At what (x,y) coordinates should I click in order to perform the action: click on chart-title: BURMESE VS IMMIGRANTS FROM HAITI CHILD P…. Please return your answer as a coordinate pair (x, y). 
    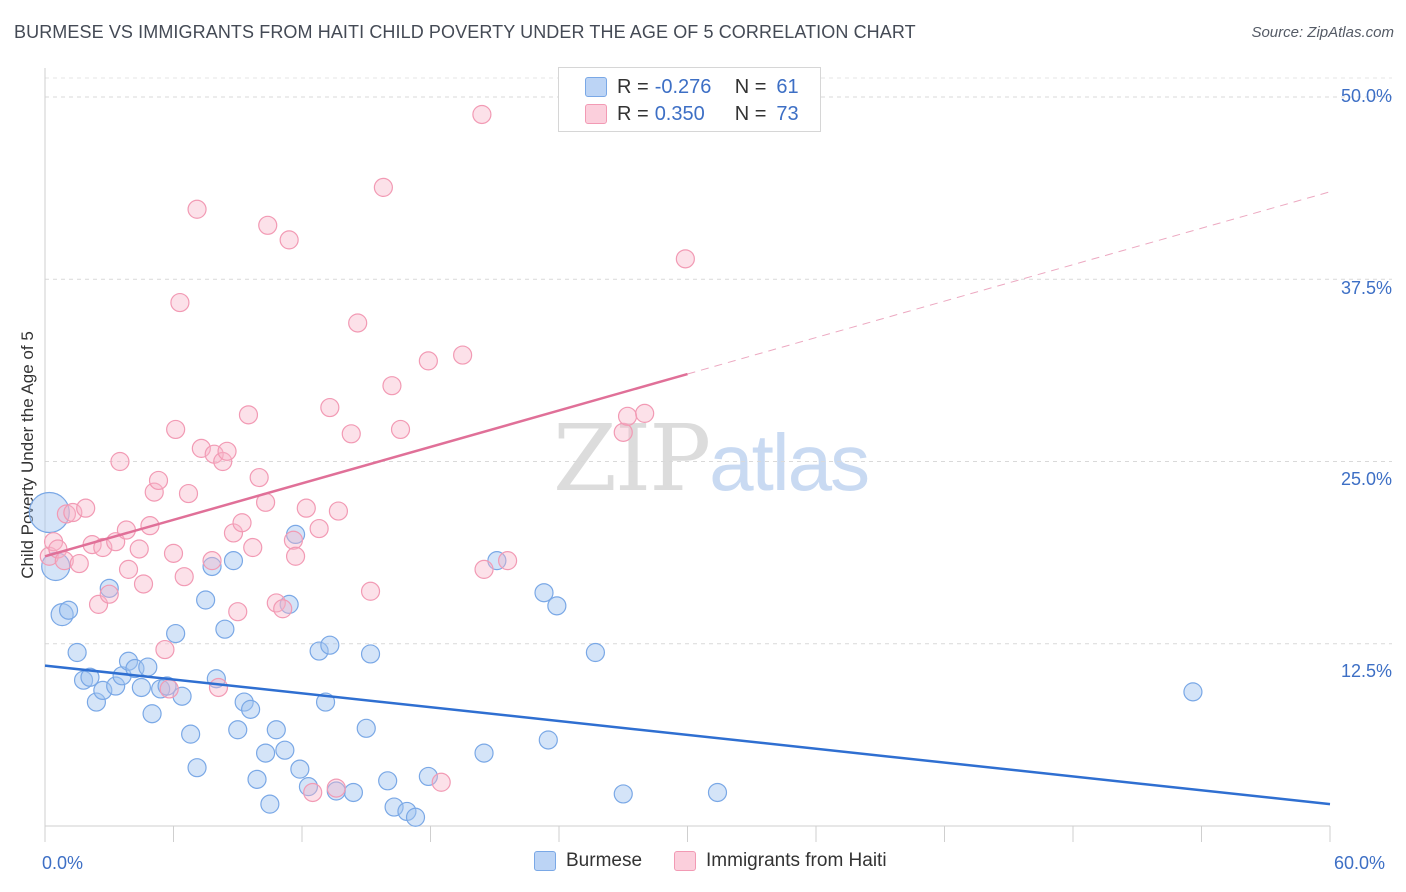
    Looking at the image, I should click on (465, 32).